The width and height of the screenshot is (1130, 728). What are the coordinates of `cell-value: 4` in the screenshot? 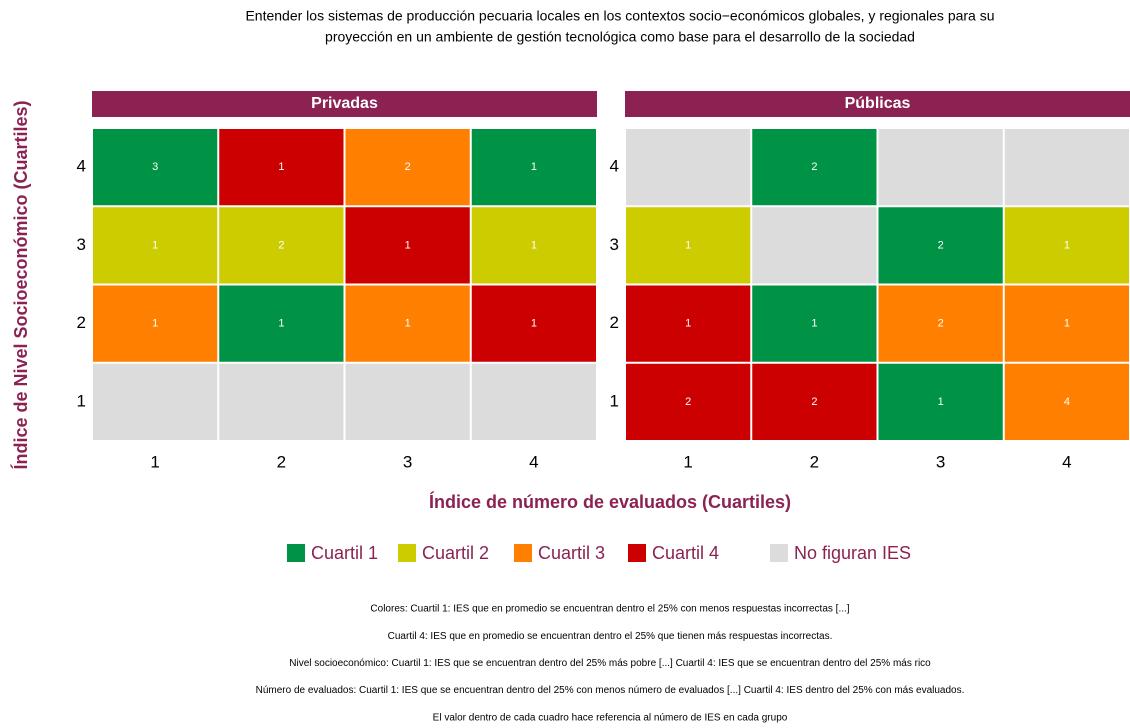 It's located at (1067, 402).